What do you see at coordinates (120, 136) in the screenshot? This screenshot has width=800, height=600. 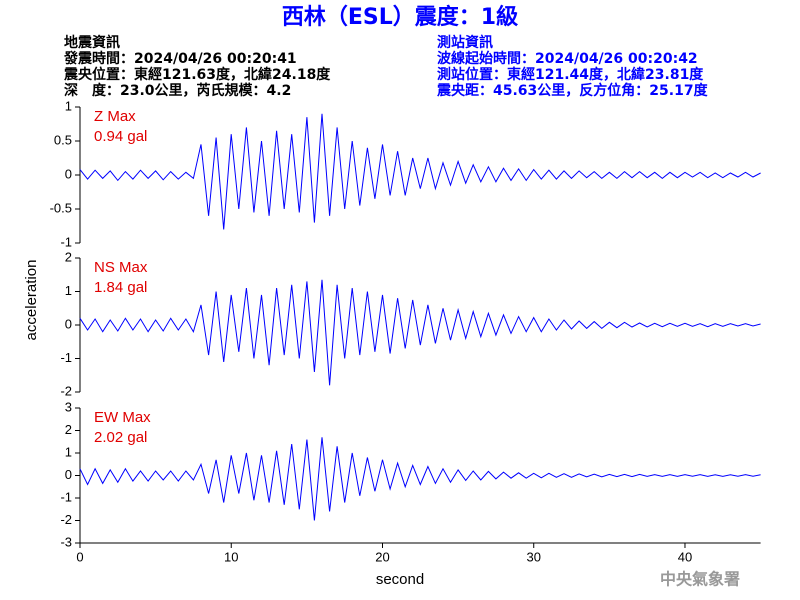 I see `panel-max: 0.94 gal` at bounding box center [120, 136].